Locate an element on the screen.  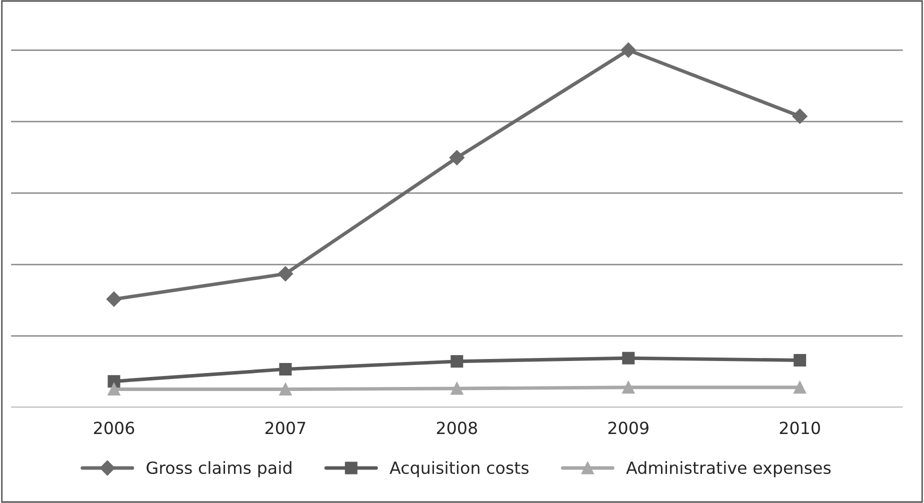
x-tick-label: 2010 is located at coordinates (800, 428).